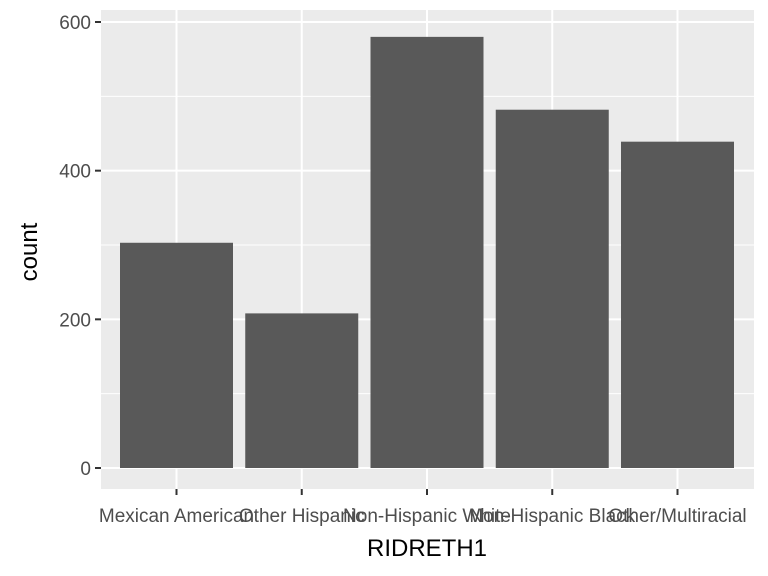 The width and height of the screenshot is (768, 576). I want to click on y-tick-label: 600, so click(75, 23).